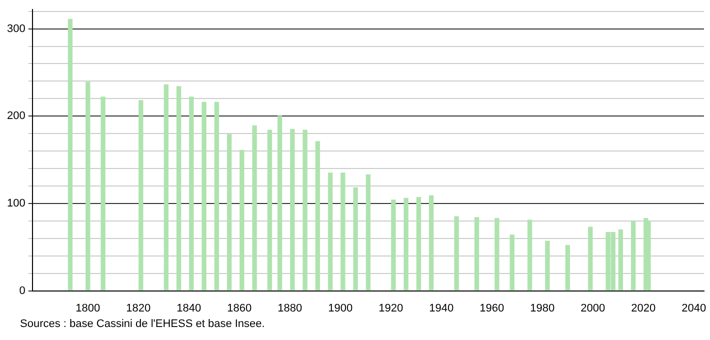  Describe the element at coordinates (16, 204) in the screenshot. I see `y-tick-label: 100` at that location.